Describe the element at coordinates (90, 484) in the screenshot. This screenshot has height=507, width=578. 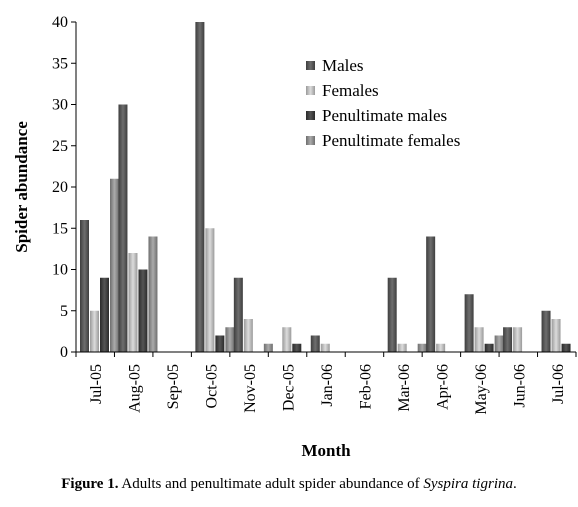
I see `caption-label: Figure 1.` at that location.